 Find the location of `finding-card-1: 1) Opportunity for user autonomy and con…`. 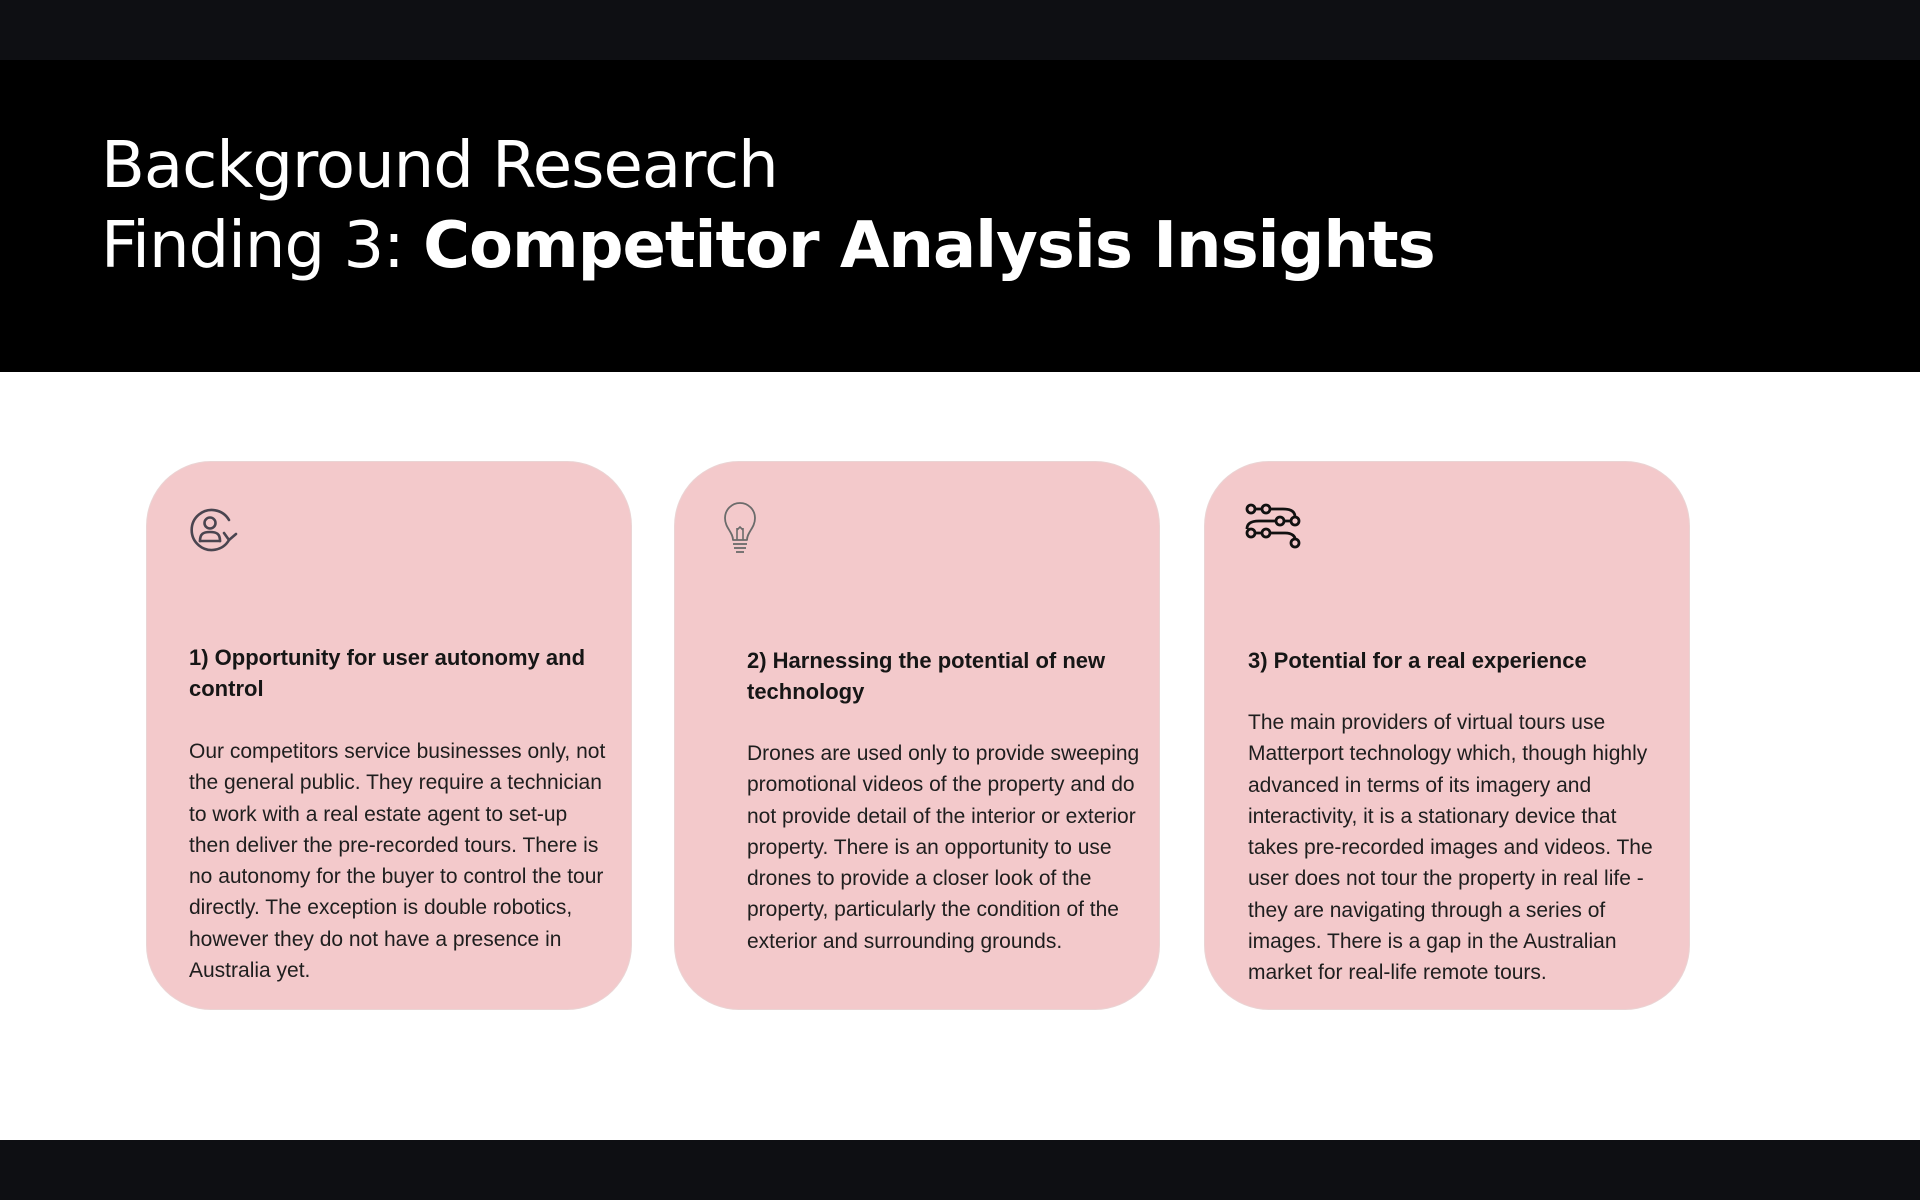

finding-card-1: 1) Opportunity for user autonomy and con… is located at coordinates (389, 735).